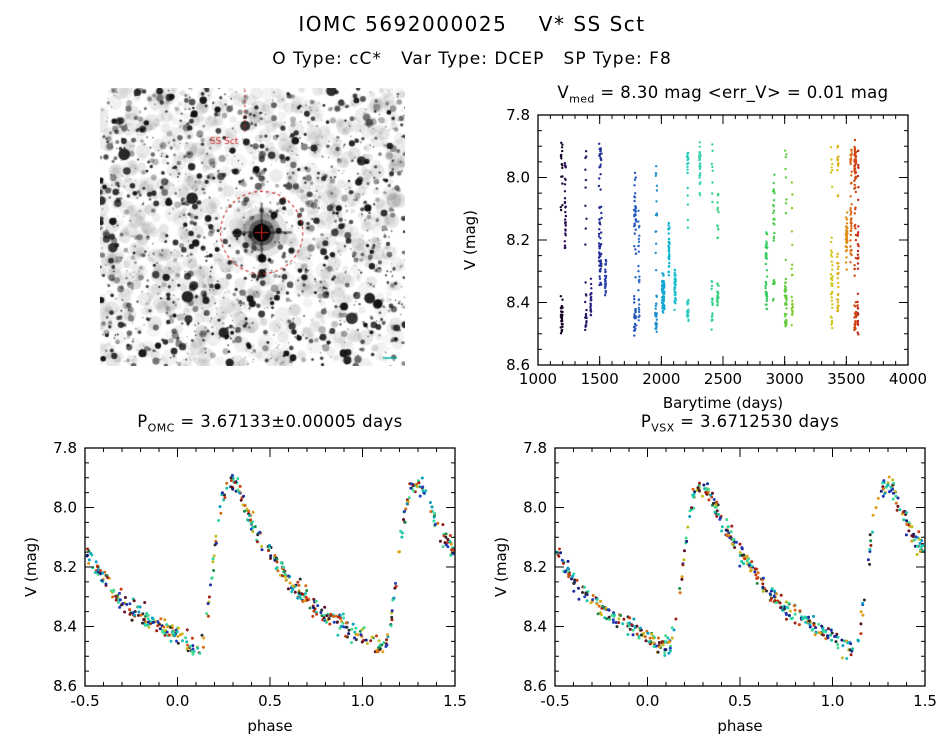 This screenshot has width=944, height=747. I want to click on title-value: = 8.30 mag <err_V> = 0.01 mag, so click(741, 92).